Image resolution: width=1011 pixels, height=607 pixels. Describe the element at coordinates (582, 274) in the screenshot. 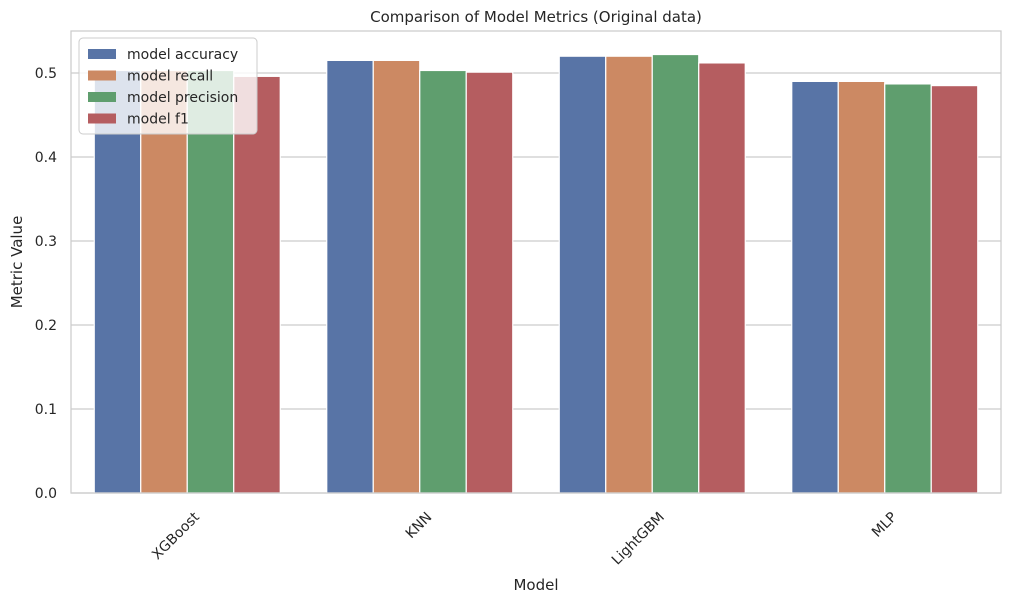

I see `bar-model-accuracy-LightGBM` at that location.